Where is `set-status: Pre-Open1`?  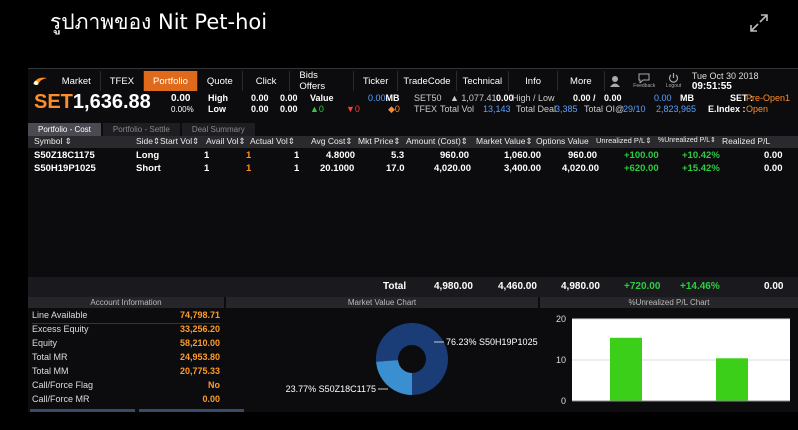 set-status: Pre-Open1 is located at coordinates (768, 98).